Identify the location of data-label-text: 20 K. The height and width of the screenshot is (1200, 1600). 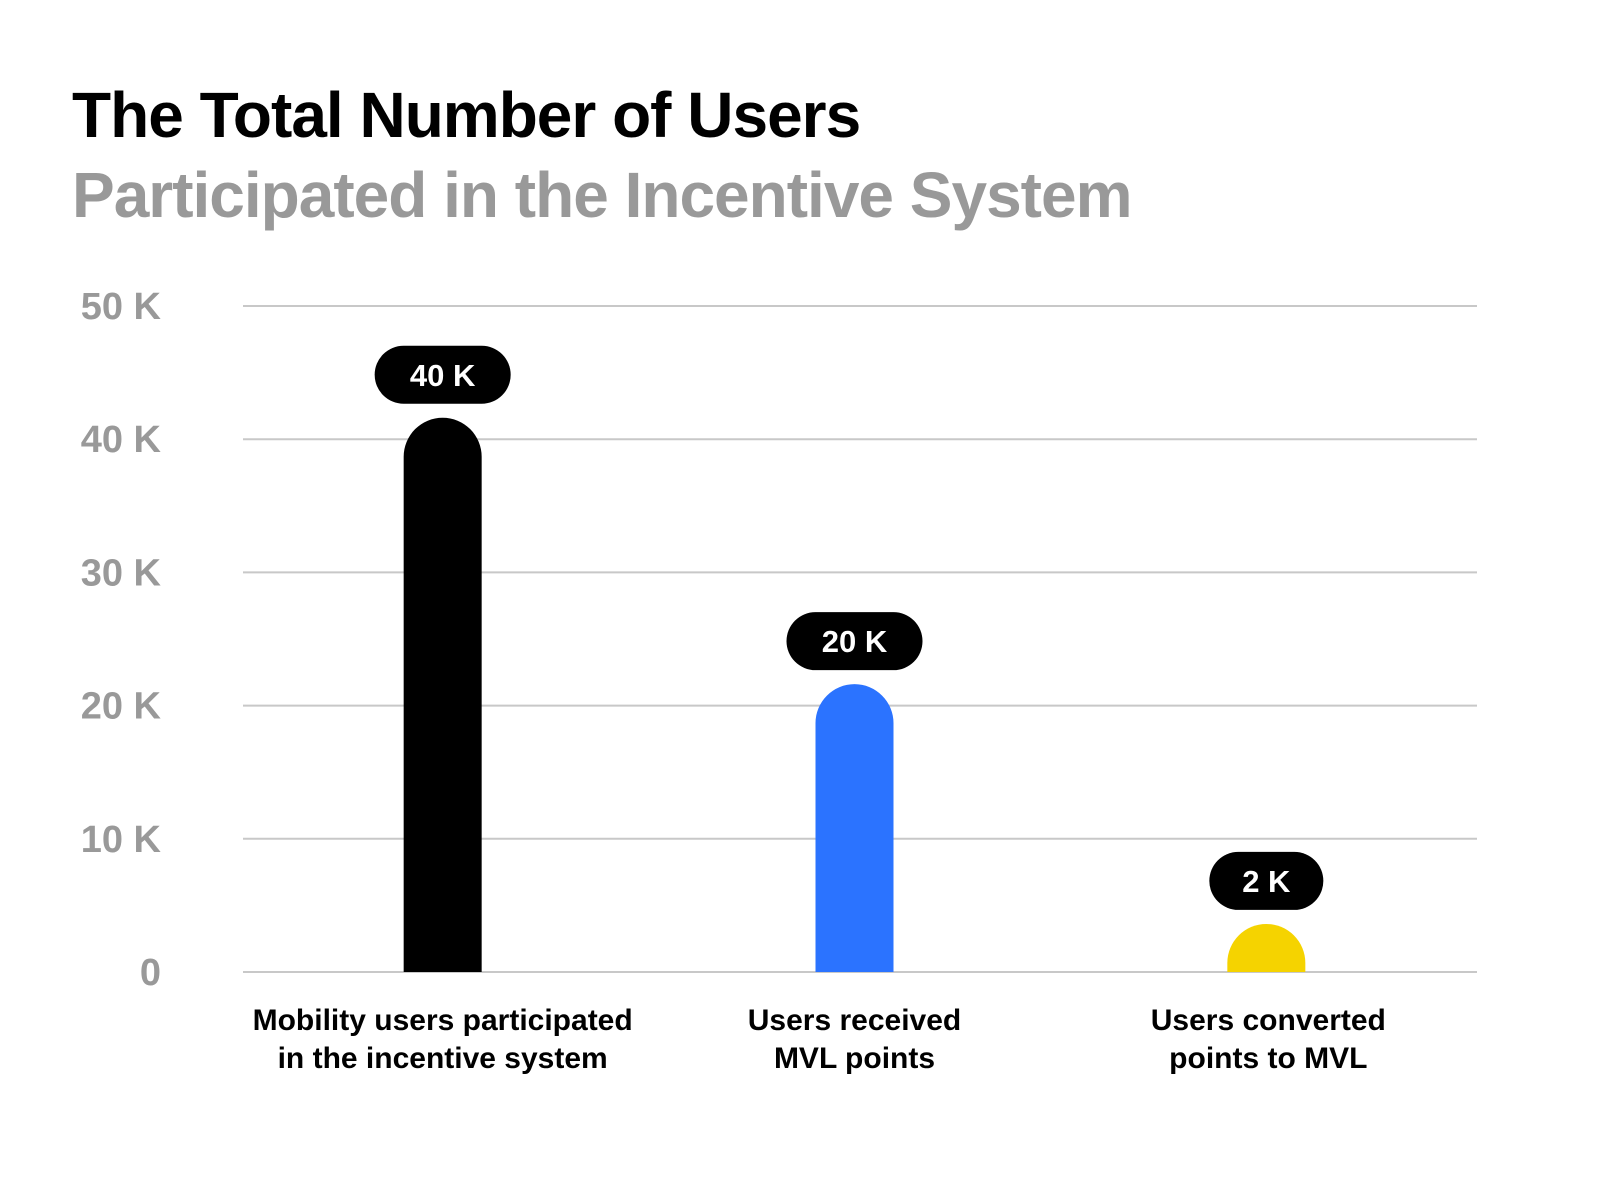
(855, 641).